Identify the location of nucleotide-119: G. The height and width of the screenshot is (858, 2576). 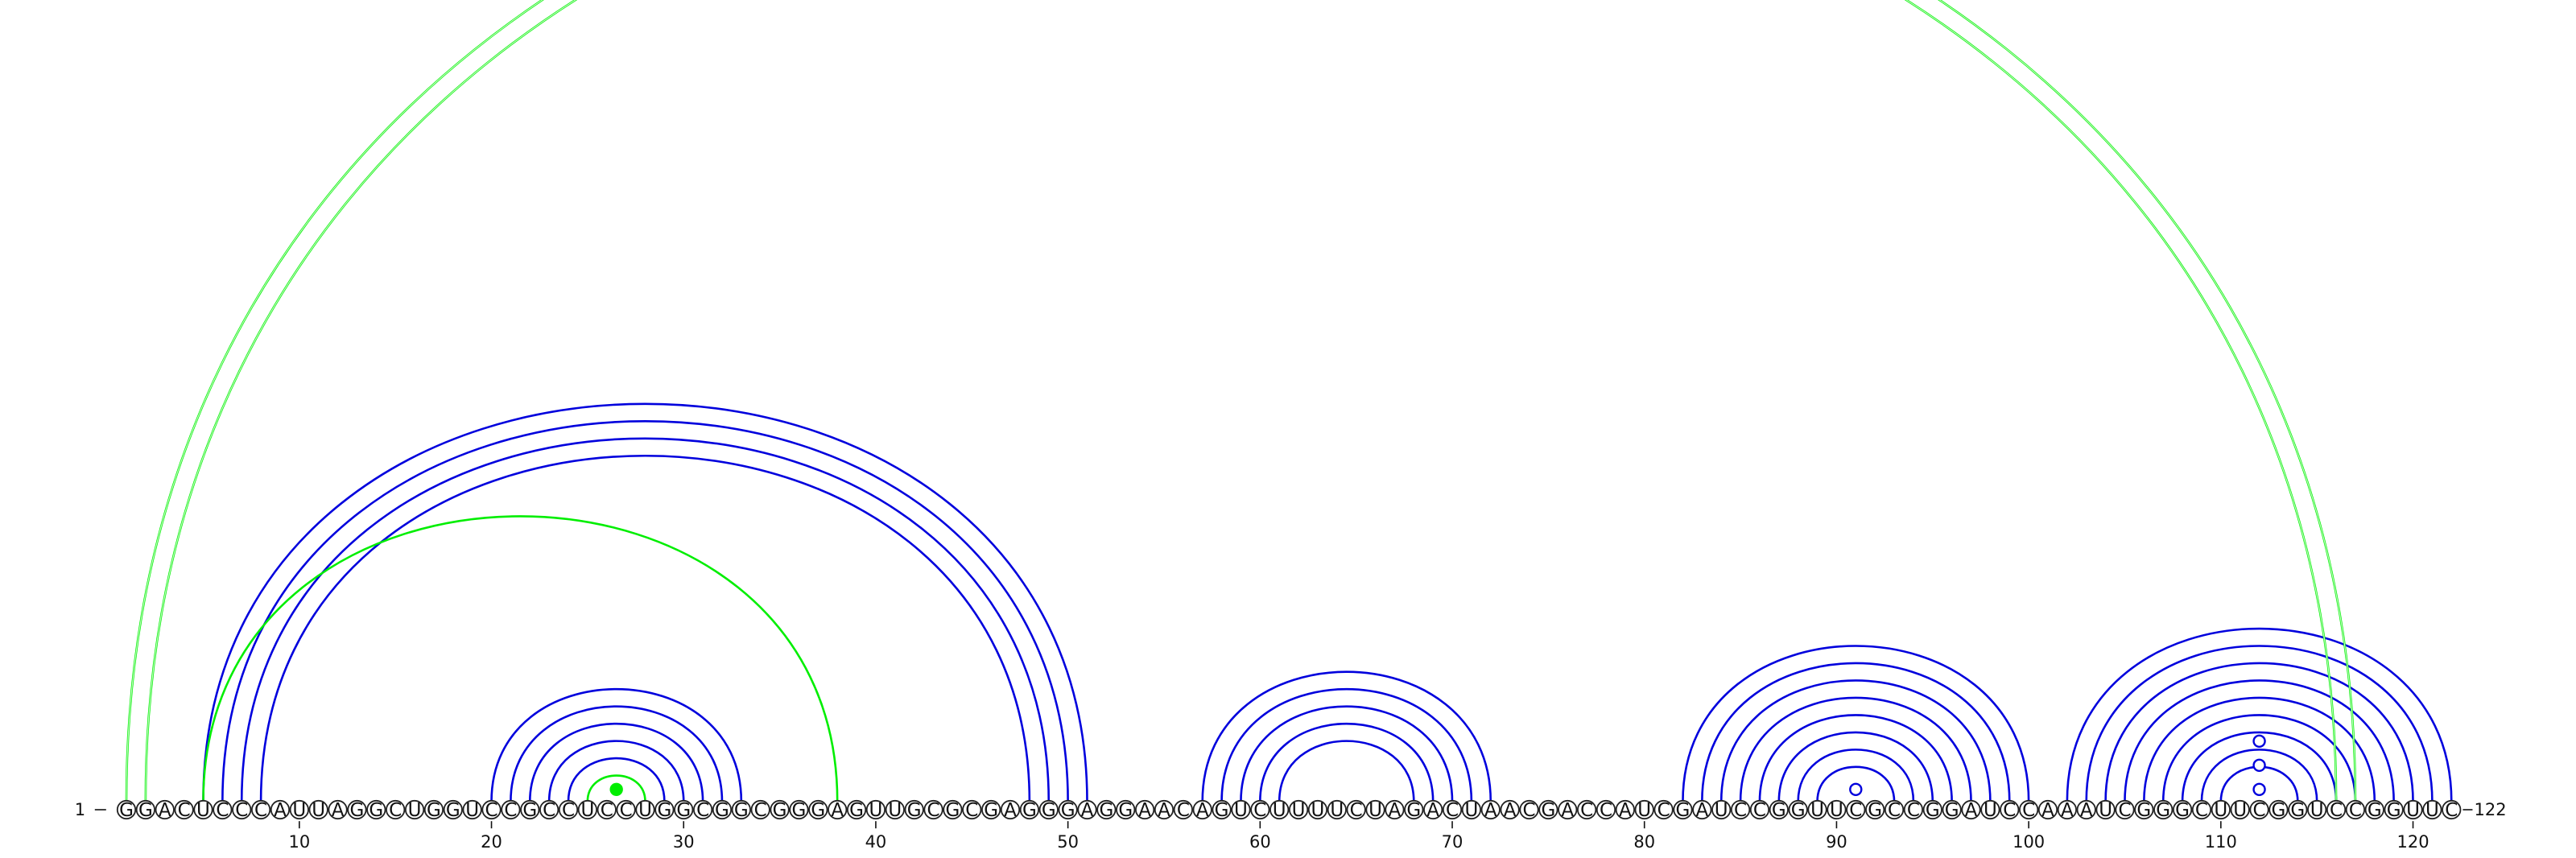
(2394, 810).